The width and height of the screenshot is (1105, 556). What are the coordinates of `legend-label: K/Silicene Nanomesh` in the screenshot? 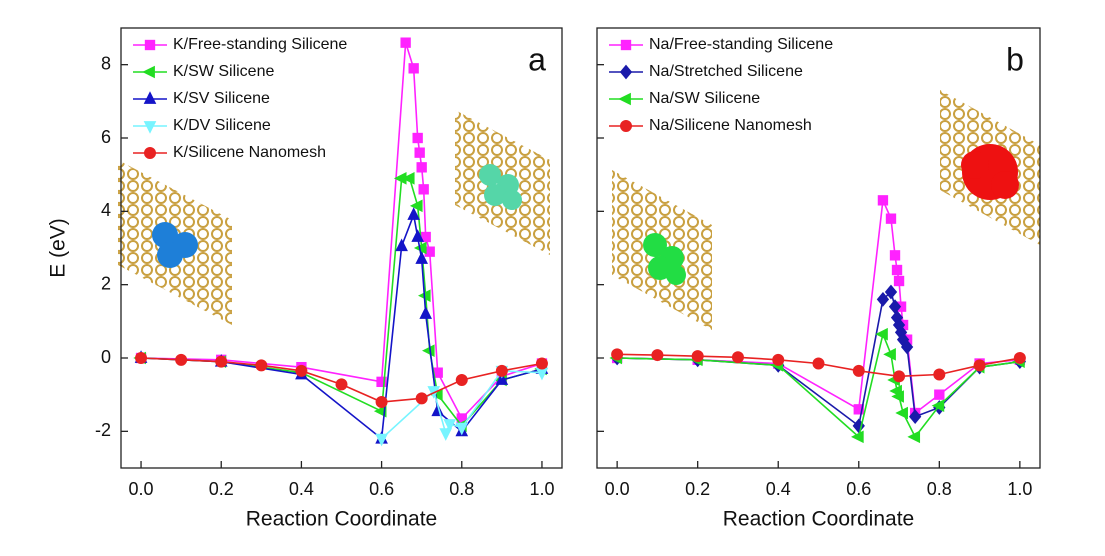 It's located at (249, 152).